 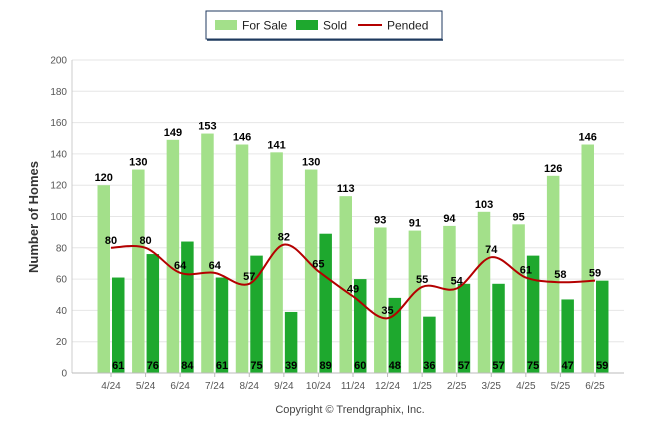 What do you see at coordinates (173, 133) in the screenshot?
I see `for-sale-value-label: 149` at bounding box center [173, 133].